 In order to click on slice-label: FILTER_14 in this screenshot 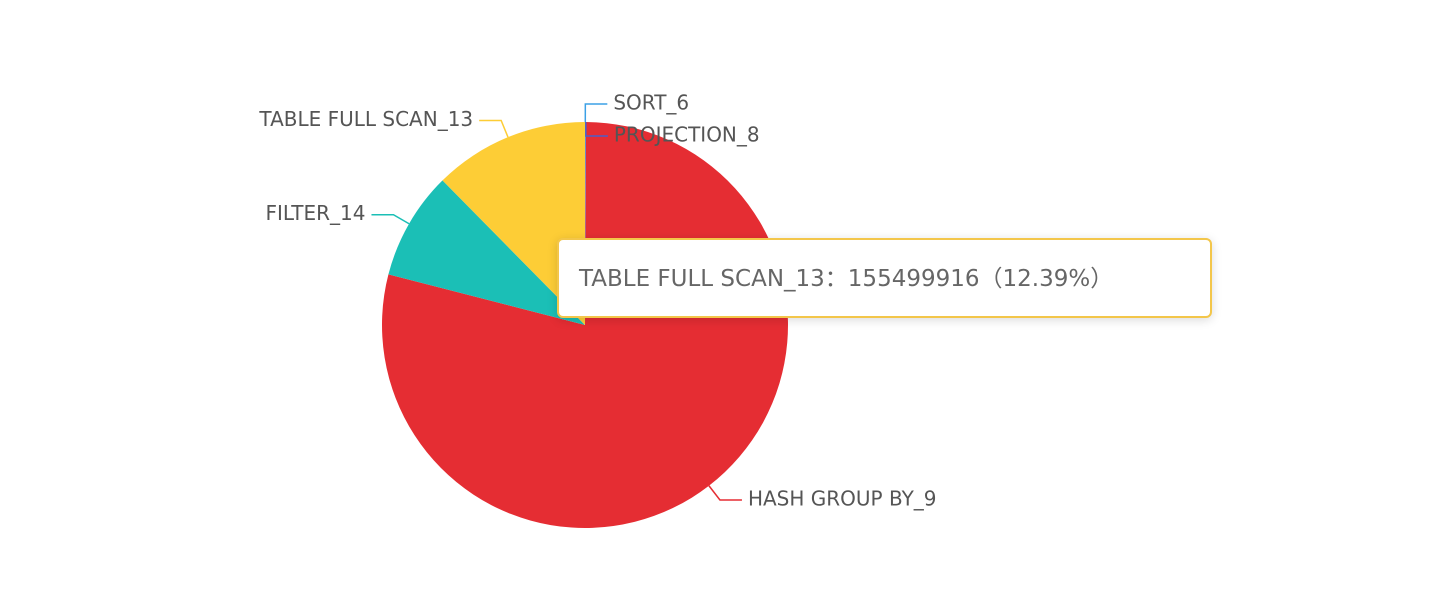, I will do `click(315, 213)`.